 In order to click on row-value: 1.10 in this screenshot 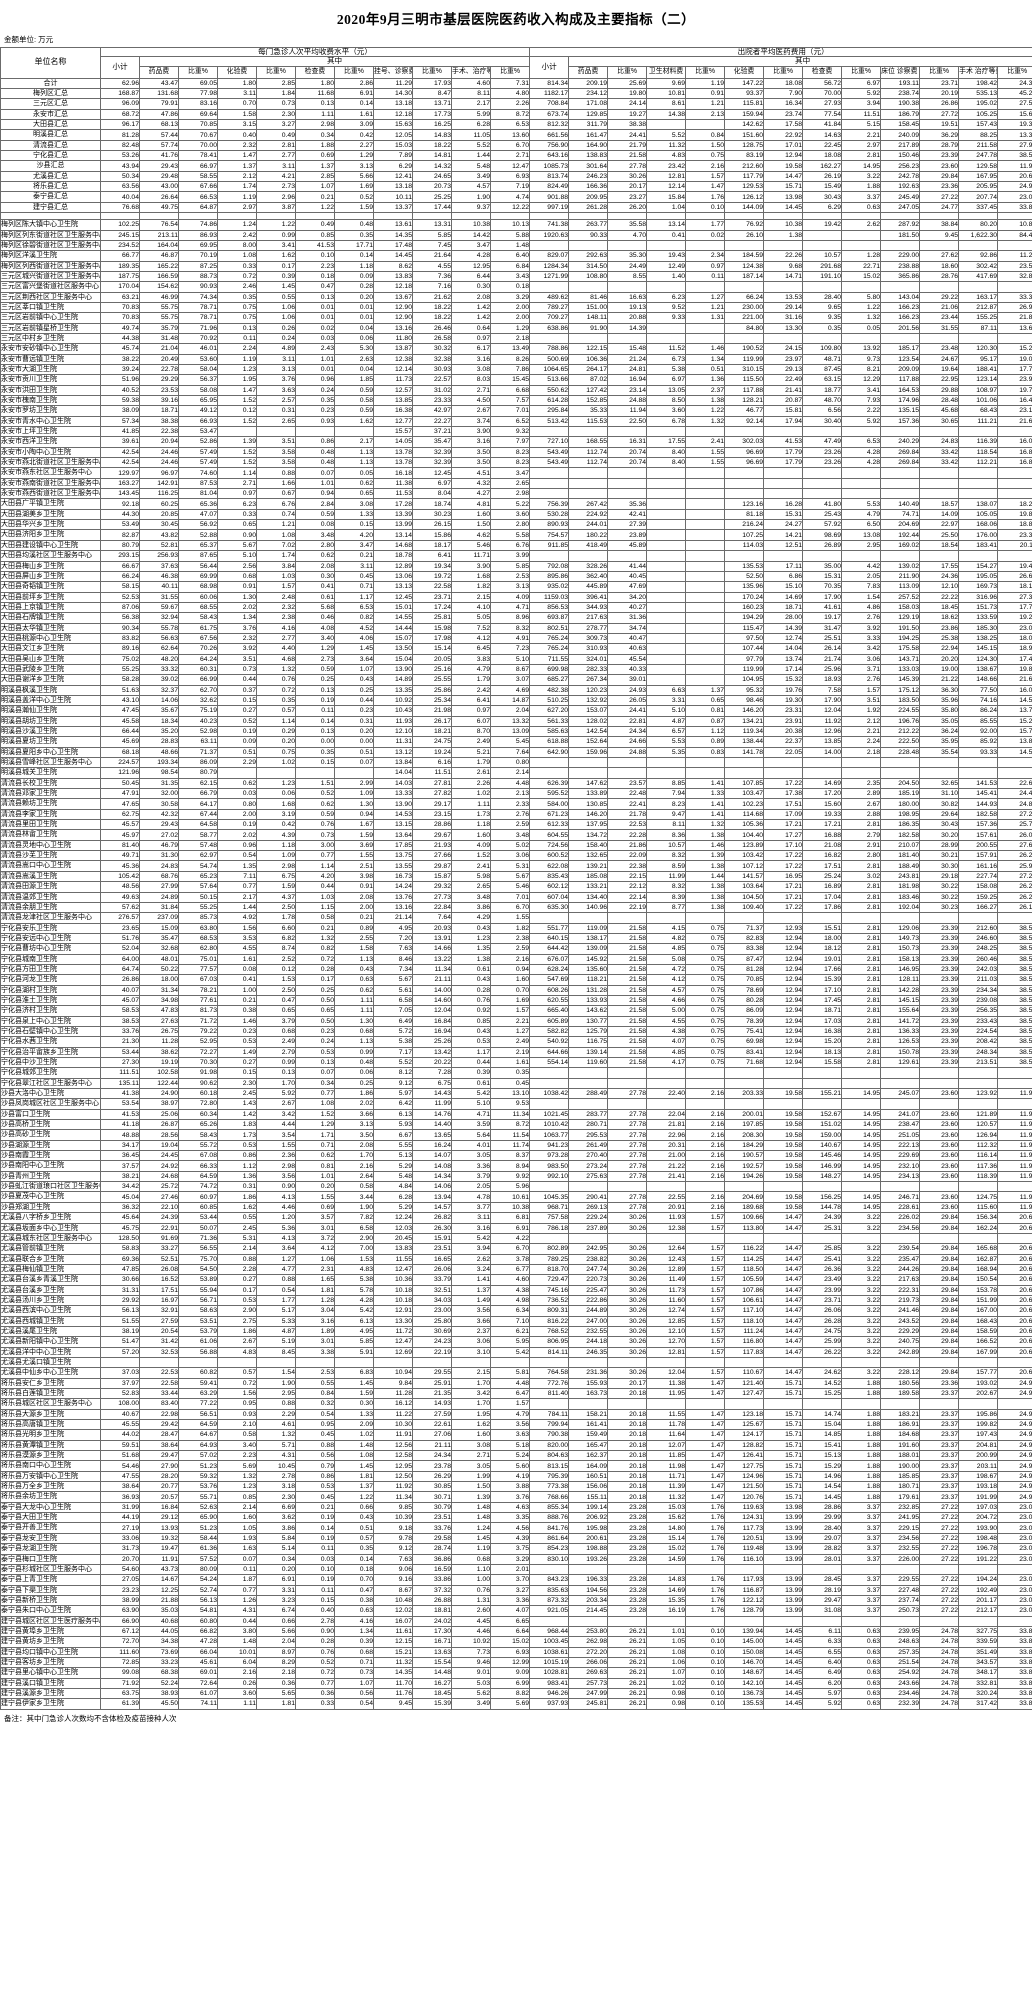, I will do `click(471, 1569)`.